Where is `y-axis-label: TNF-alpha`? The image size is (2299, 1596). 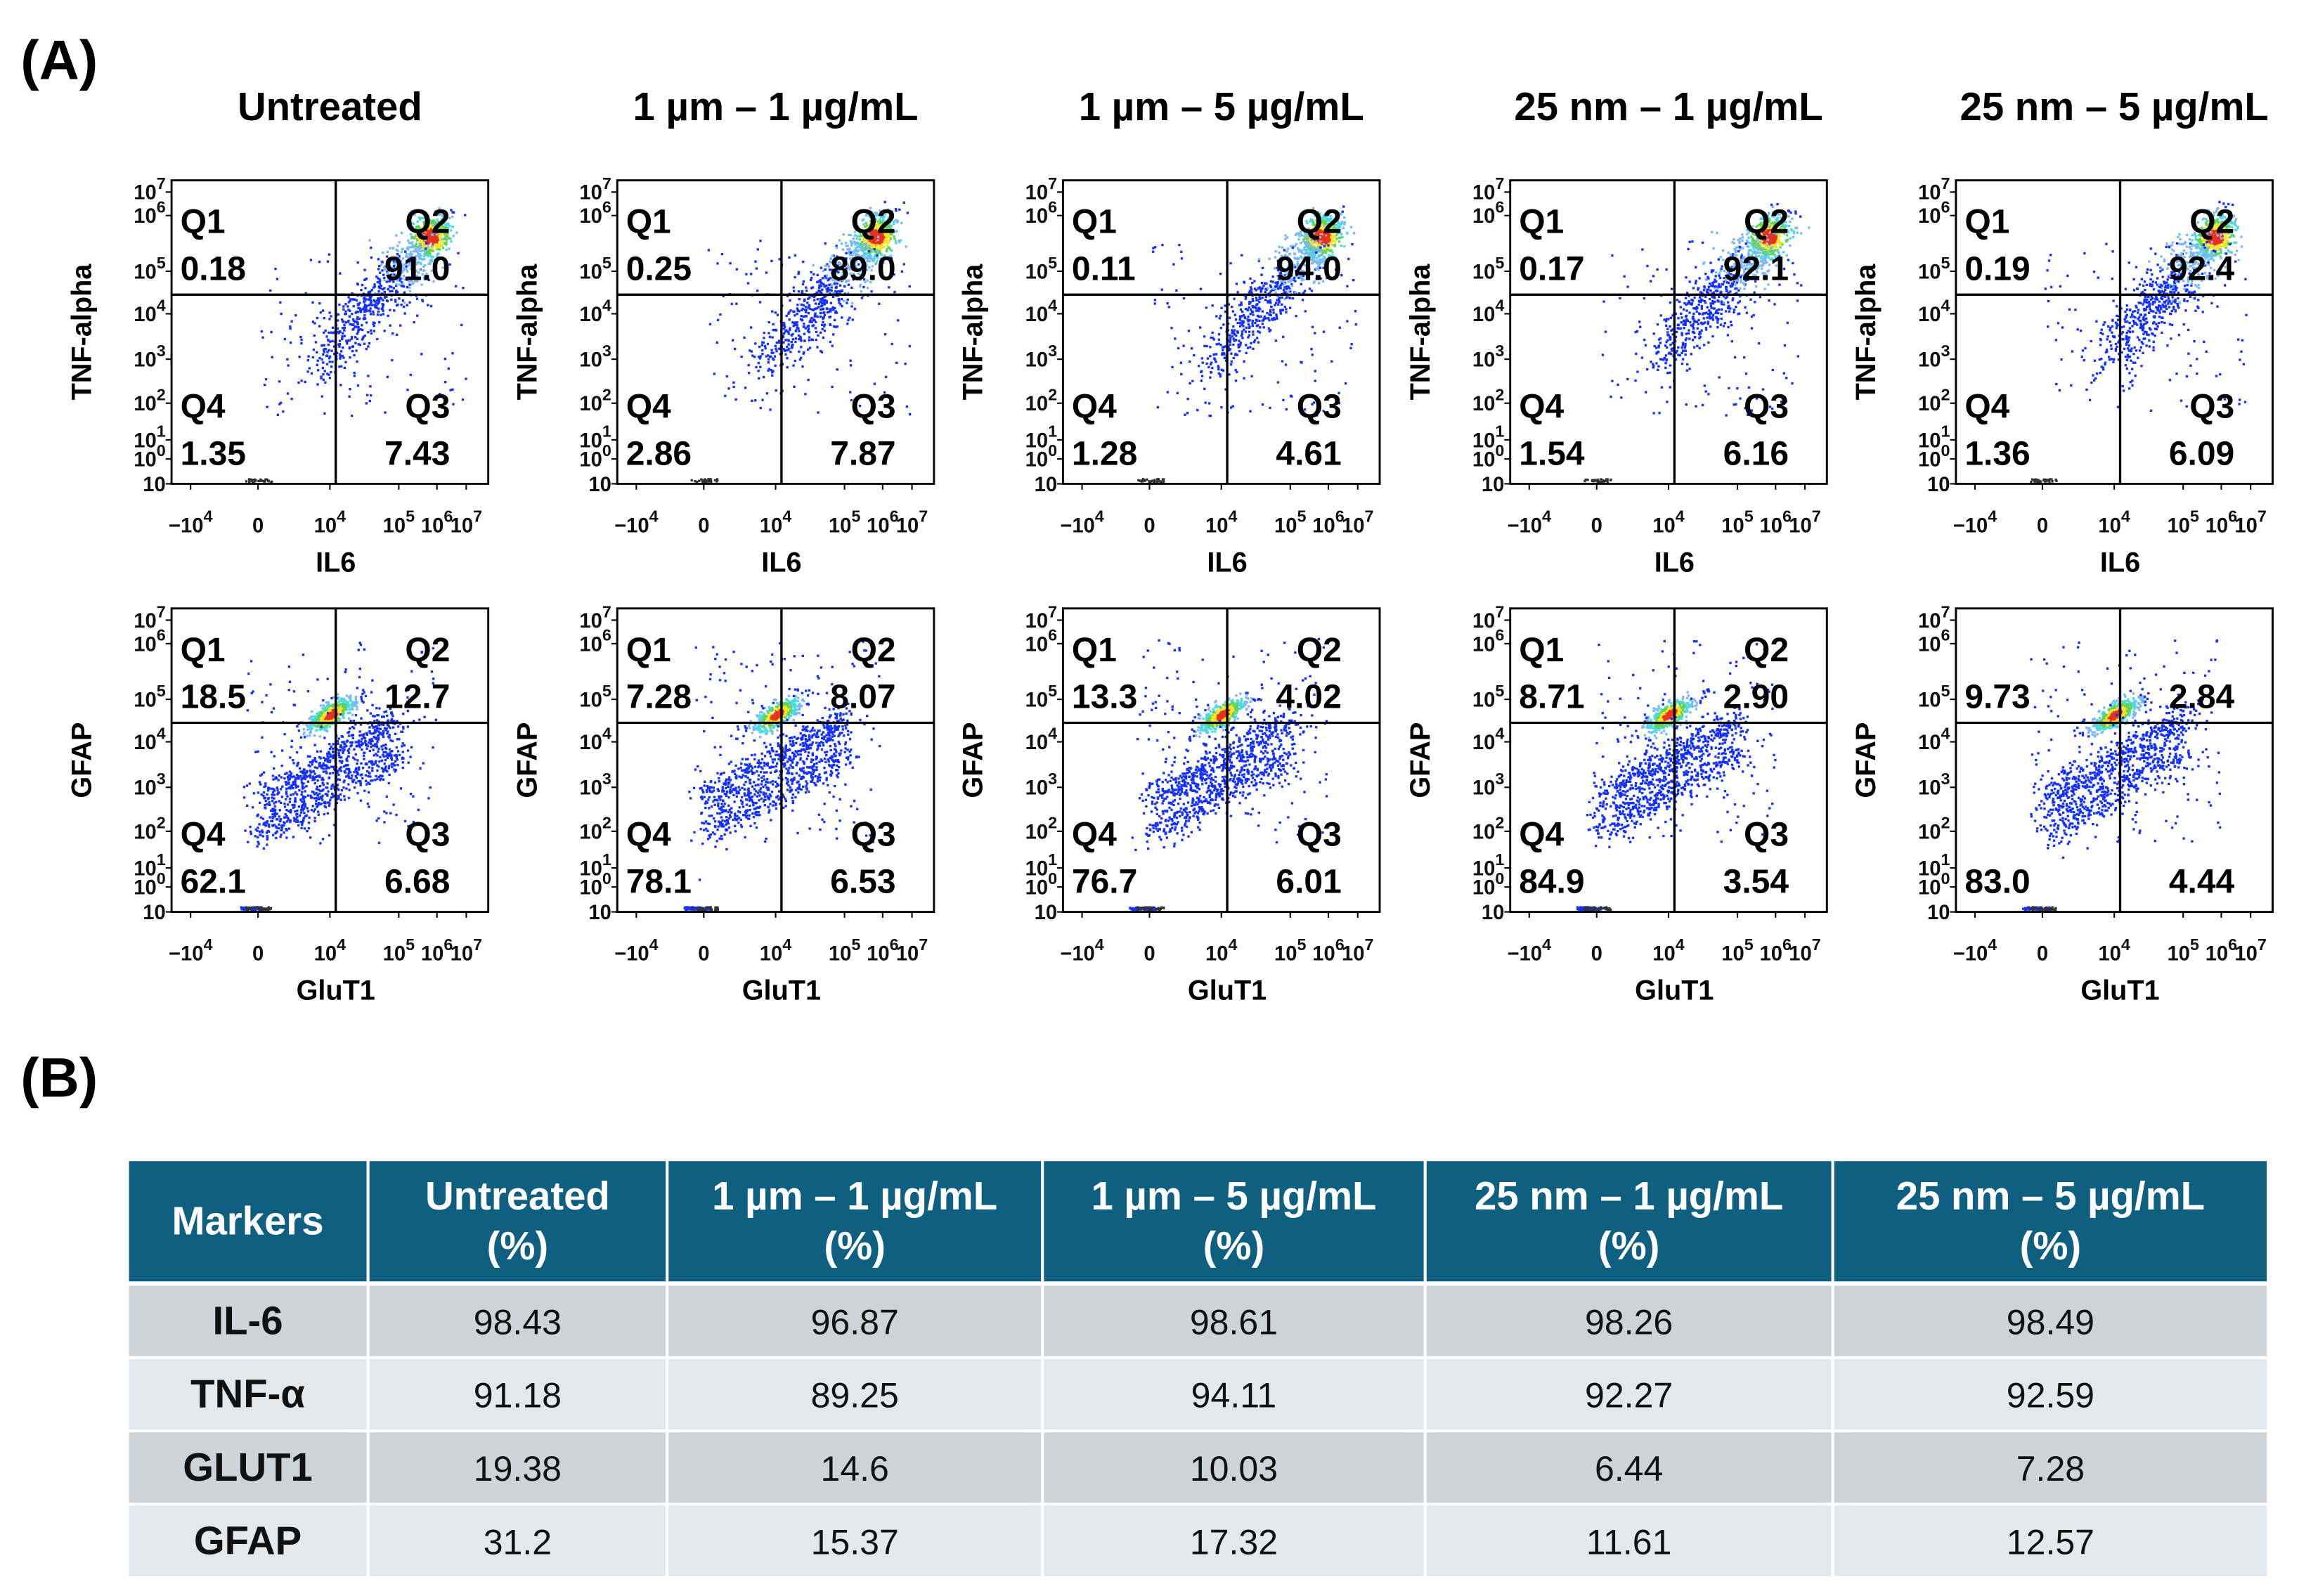
y-axis-label: TNF-alpha is located at coordinates (973, 332).